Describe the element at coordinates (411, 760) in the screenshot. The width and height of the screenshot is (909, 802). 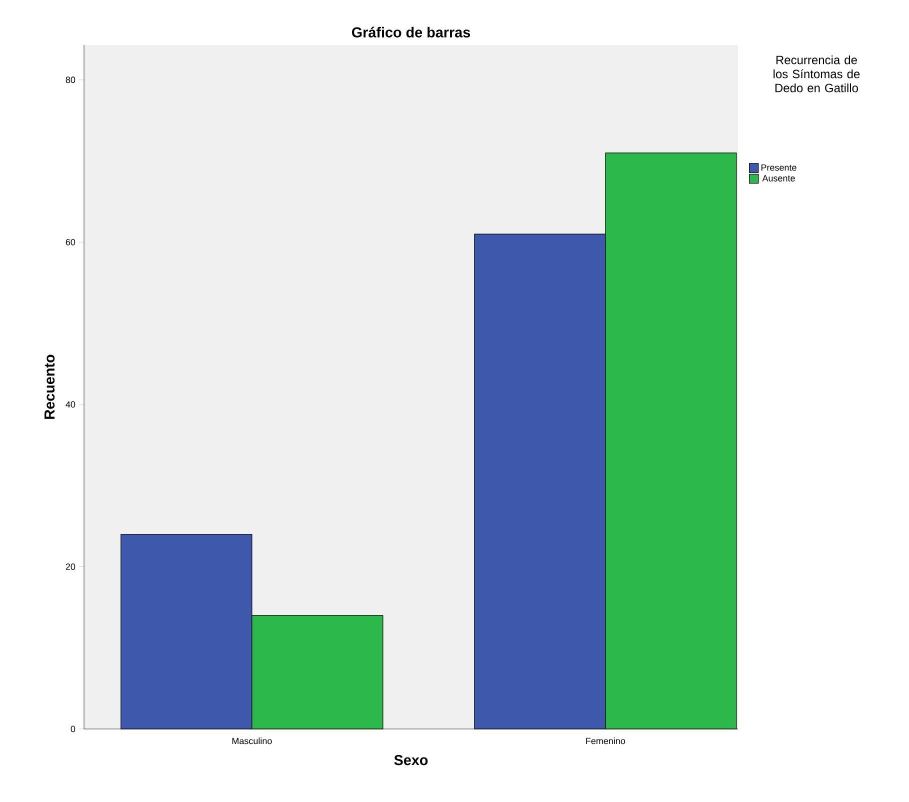
I see `x-axis-title: Sexo` at that location.